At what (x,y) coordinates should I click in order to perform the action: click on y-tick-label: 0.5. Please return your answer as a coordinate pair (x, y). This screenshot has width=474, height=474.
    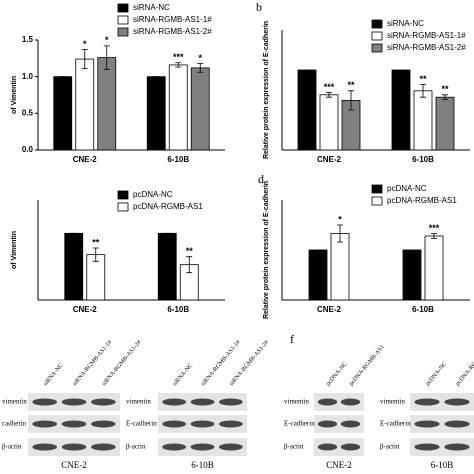
    Looking at the image, I should click on (28, 112).